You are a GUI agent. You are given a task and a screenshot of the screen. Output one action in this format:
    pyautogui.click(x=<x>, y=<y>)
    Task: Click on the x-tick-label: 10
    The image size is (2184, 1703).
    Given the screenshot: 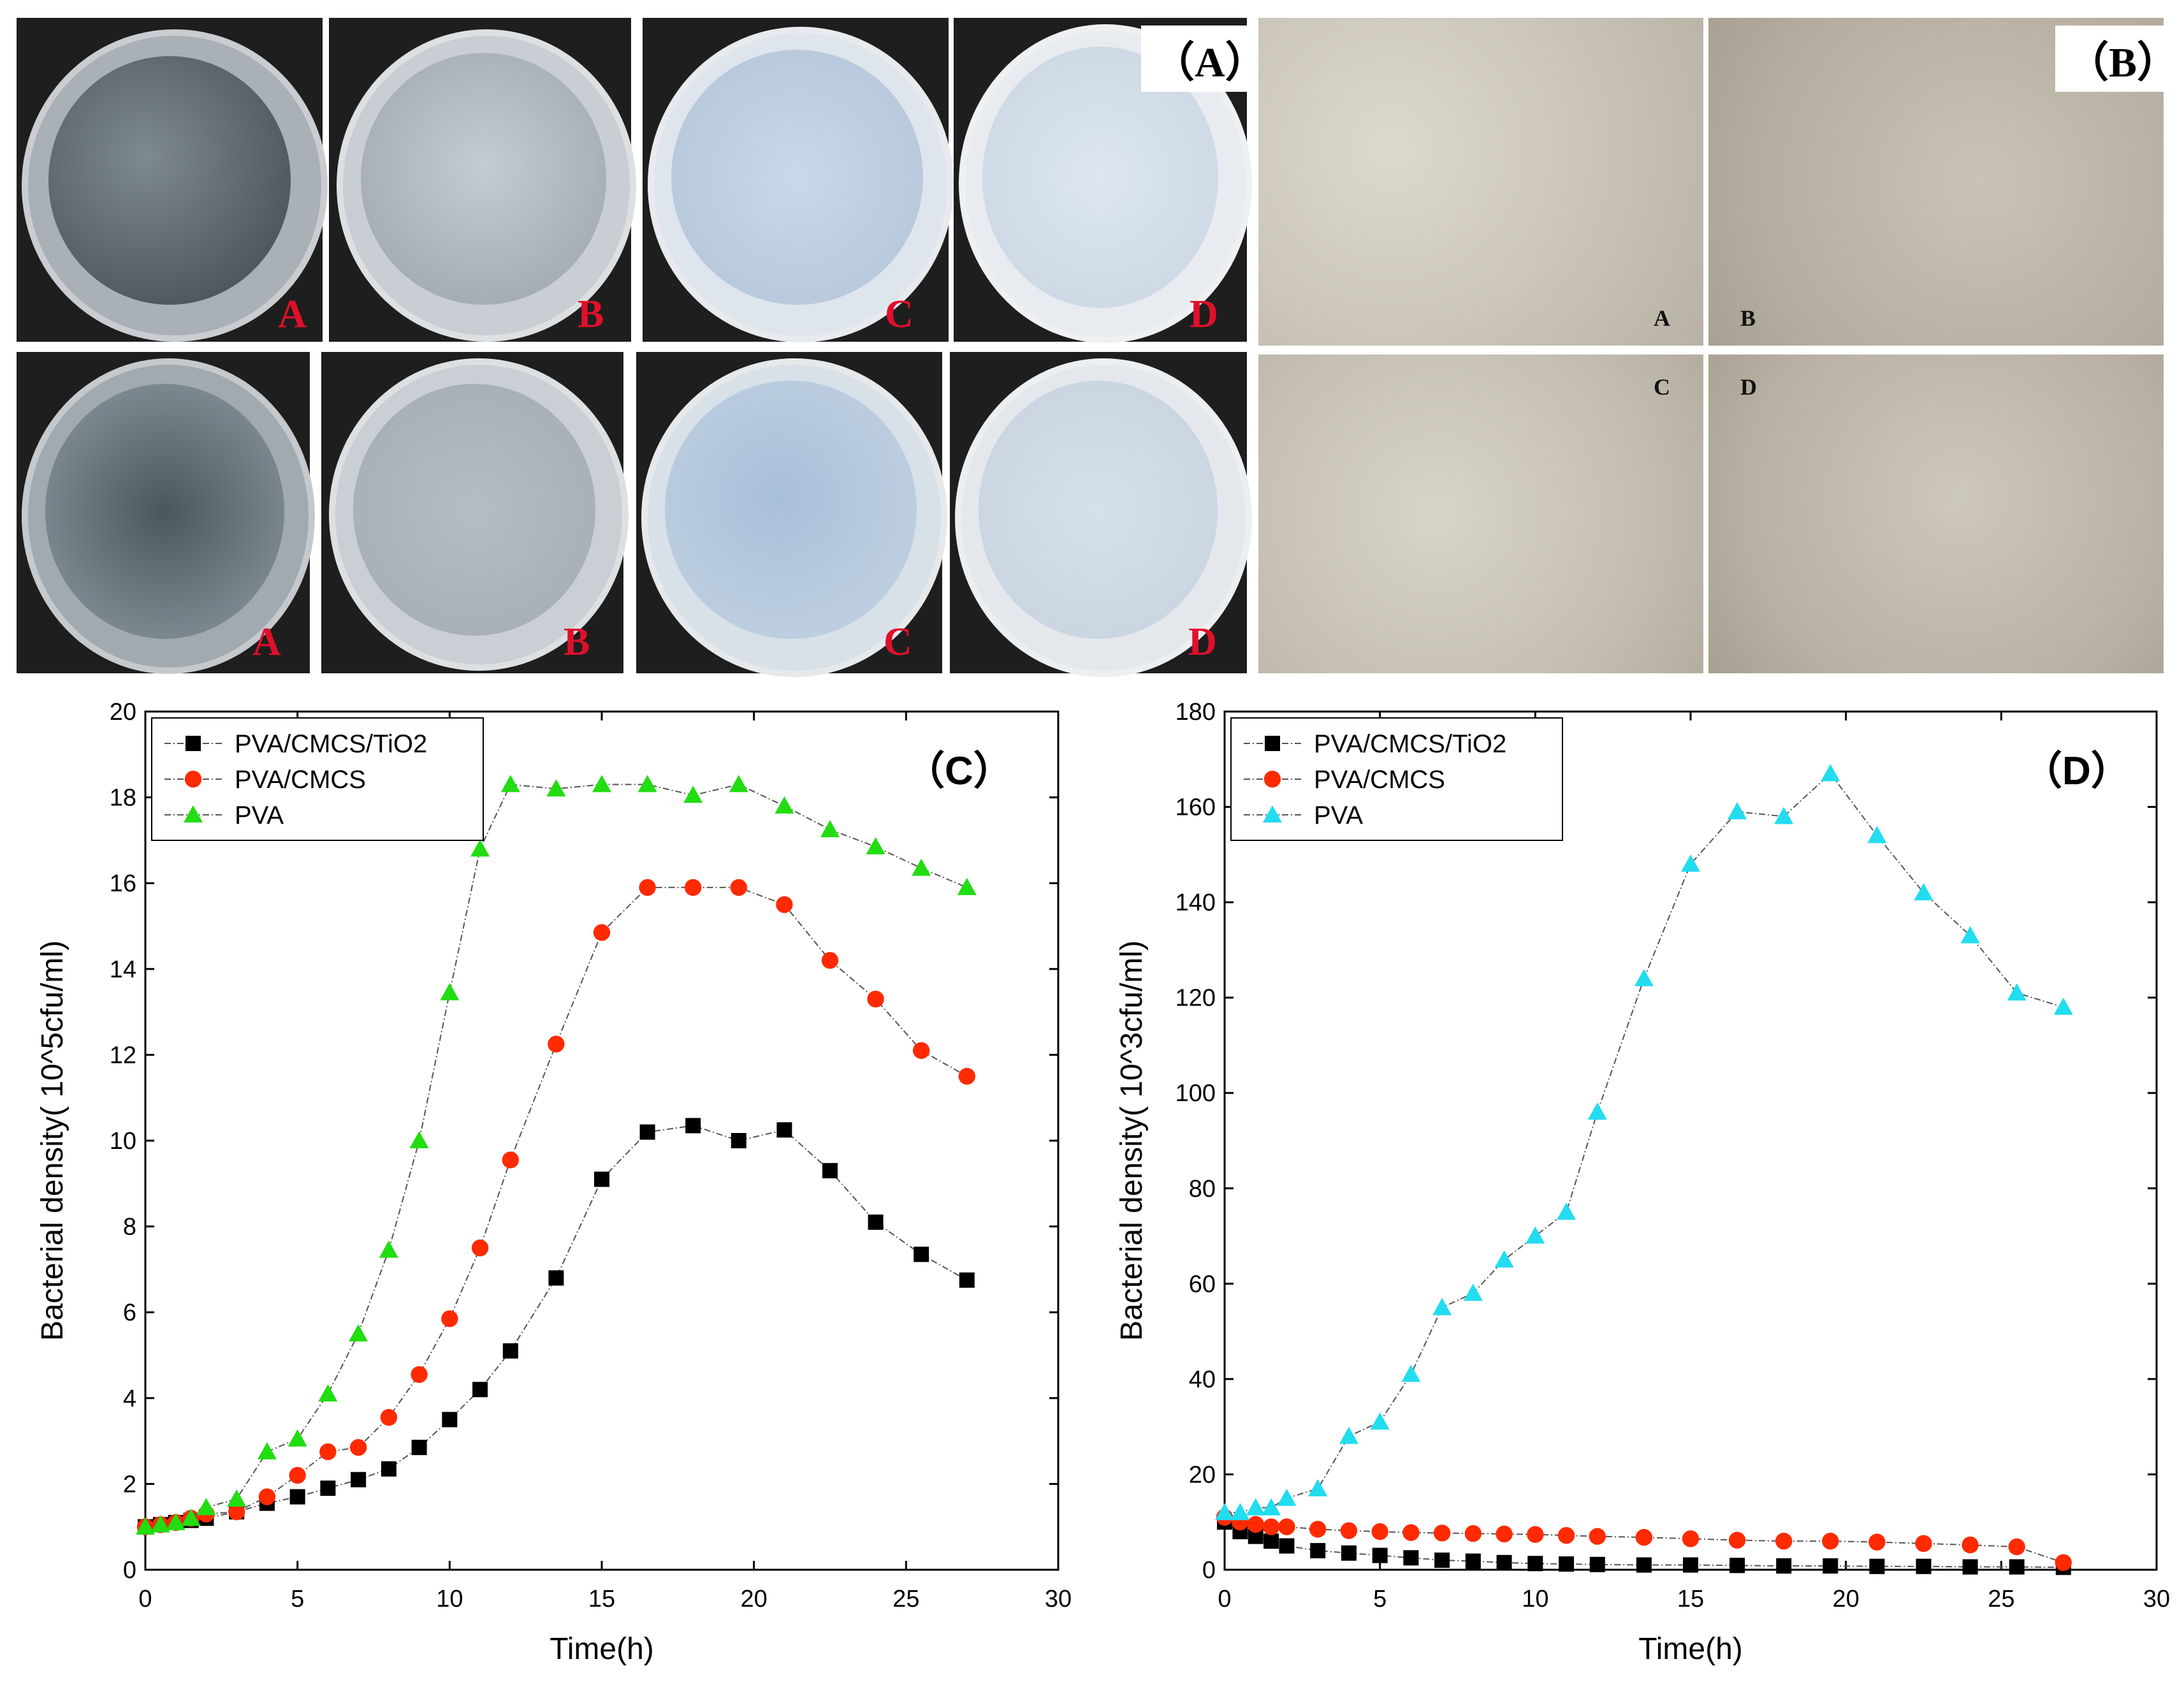 What is the action you would take?
    pyautogui.click(x=449, y=1599)
    